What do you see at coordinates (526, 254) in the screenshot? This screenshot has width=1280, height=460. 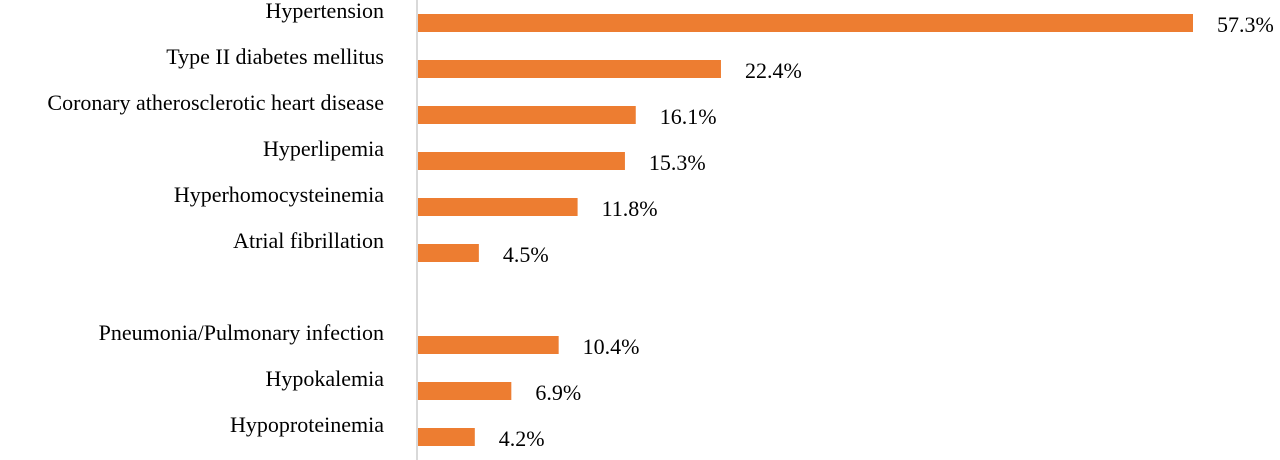 I see `value-label: 4.5%` at bounding box center [526, 254].